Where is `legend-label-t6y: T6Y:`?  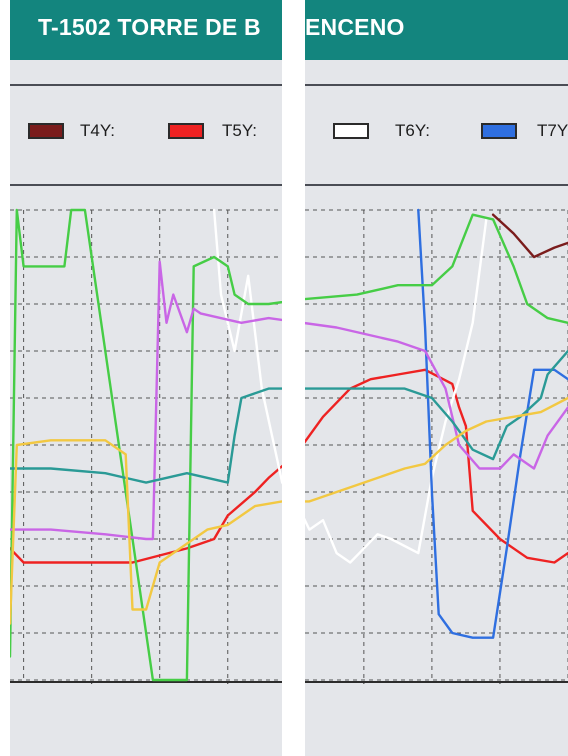 legend-label-t6y: T6Y: is located at coordinates (412, 130).